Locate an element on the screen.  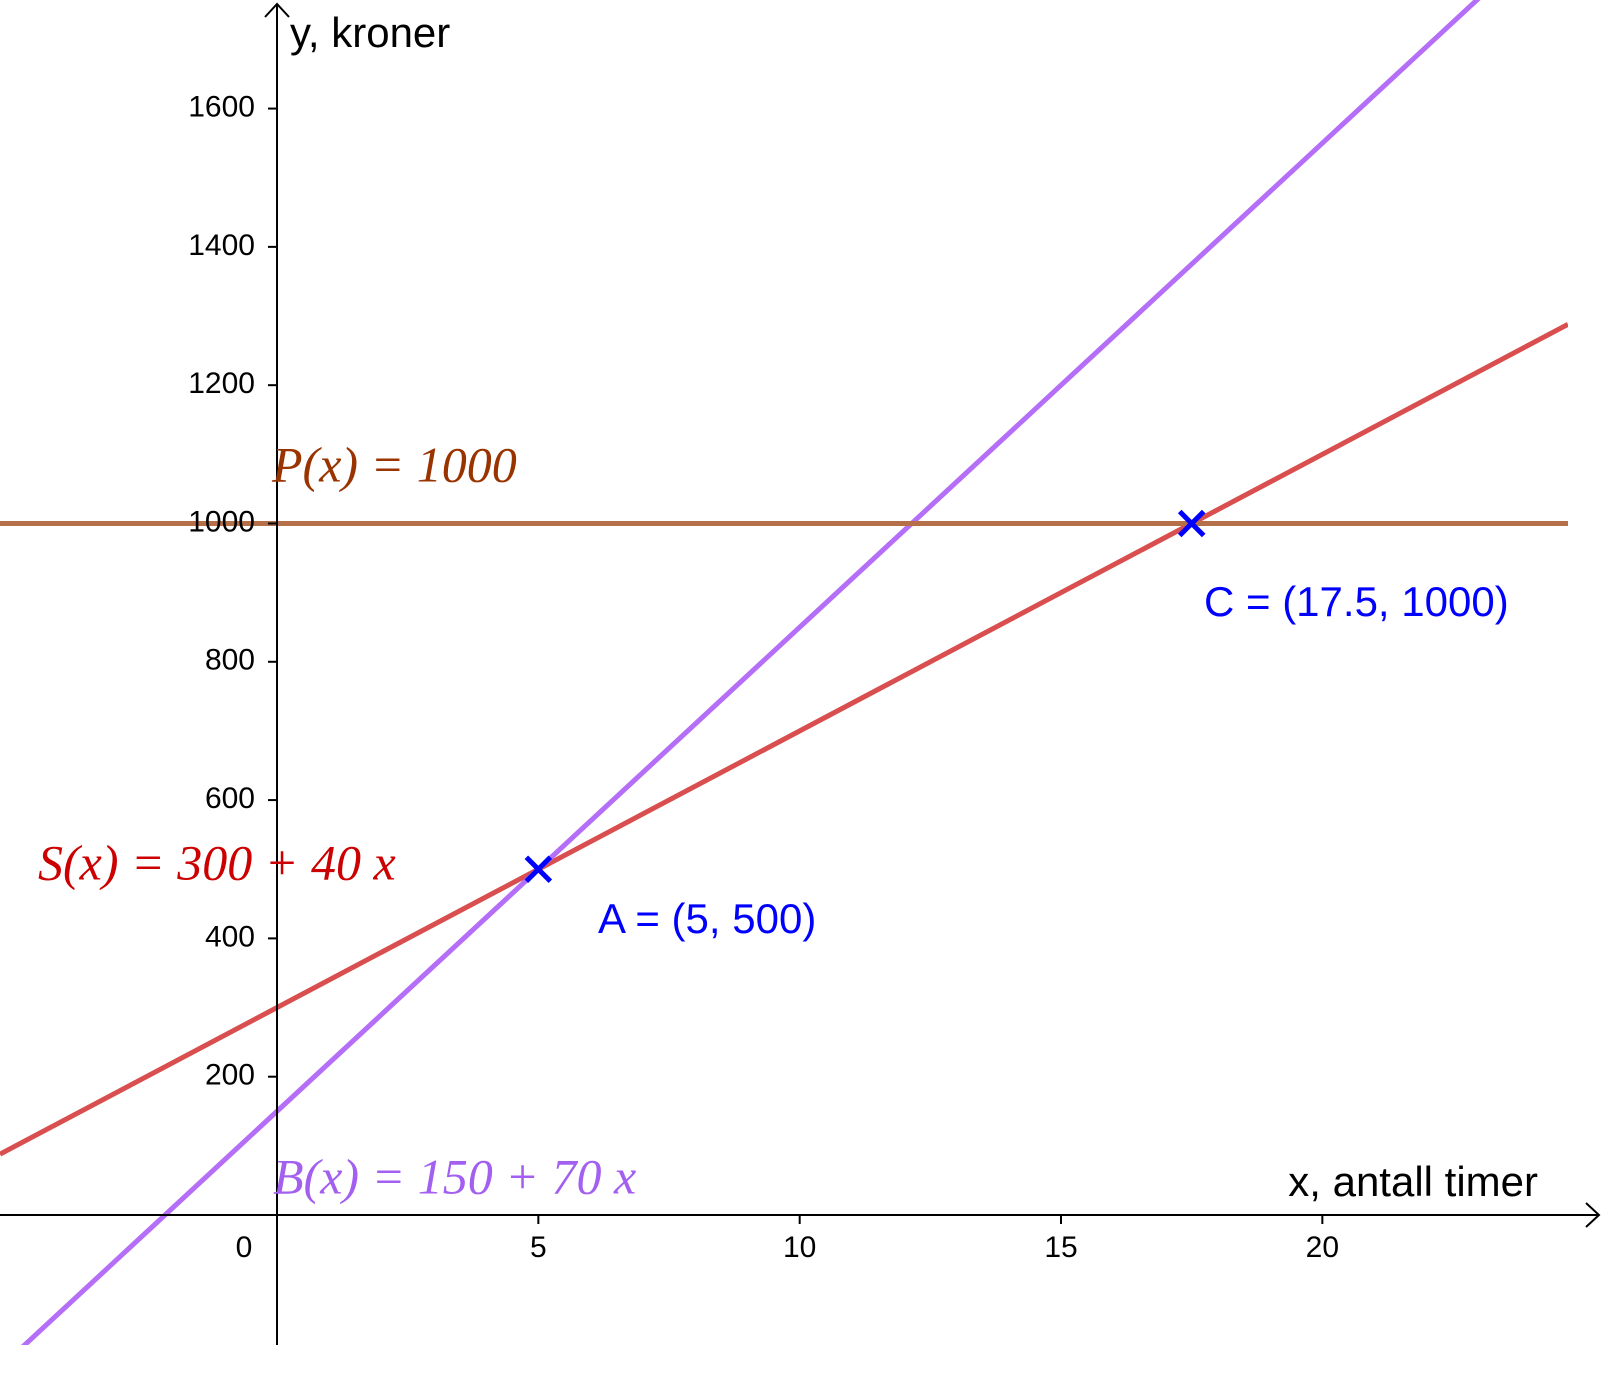
y-tick-label: 1400 is located at coordinates (221, 245).